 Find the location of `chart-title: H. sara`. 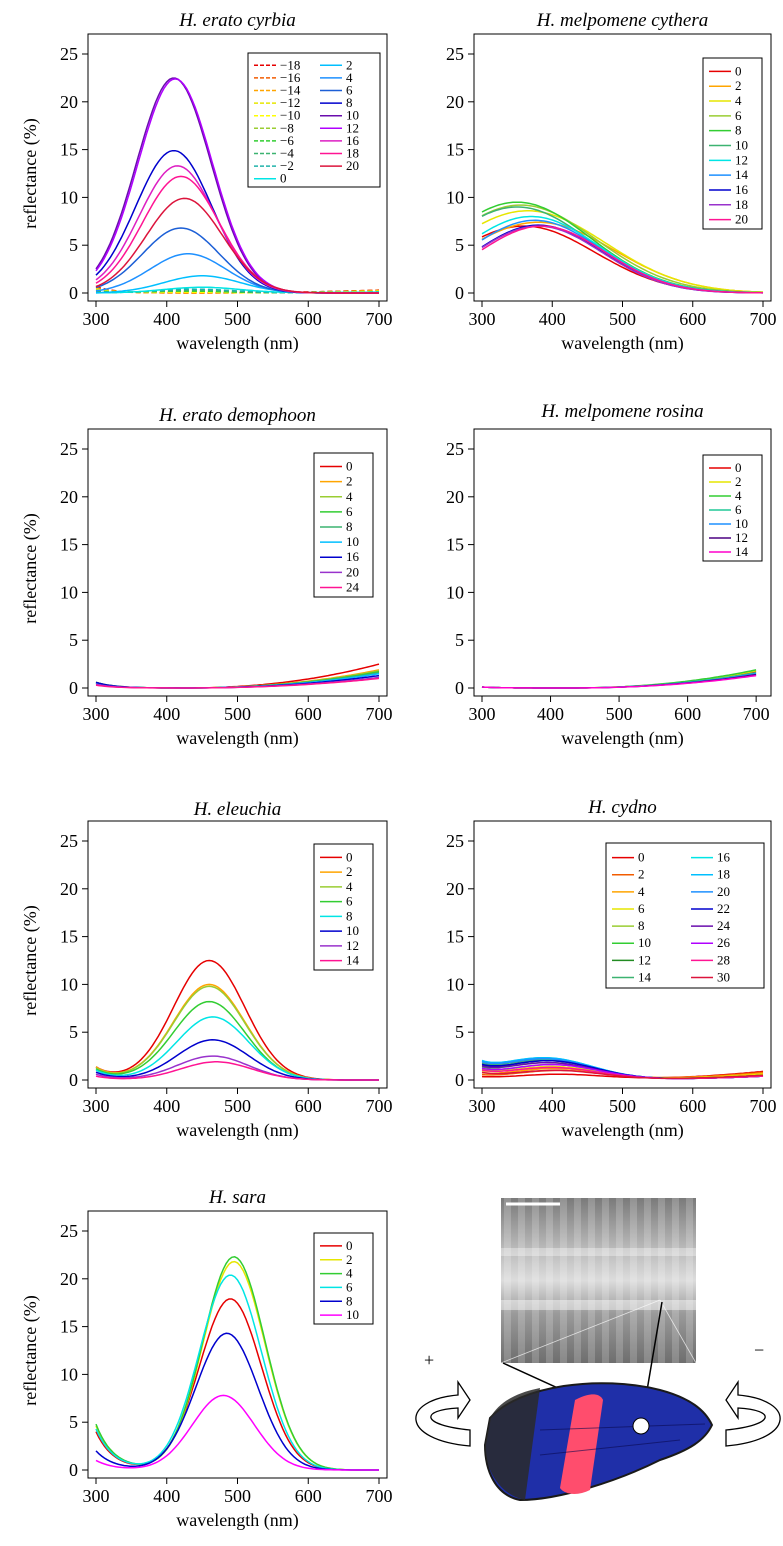

chart-title: H. sara is located at coordinates (237, 1197).